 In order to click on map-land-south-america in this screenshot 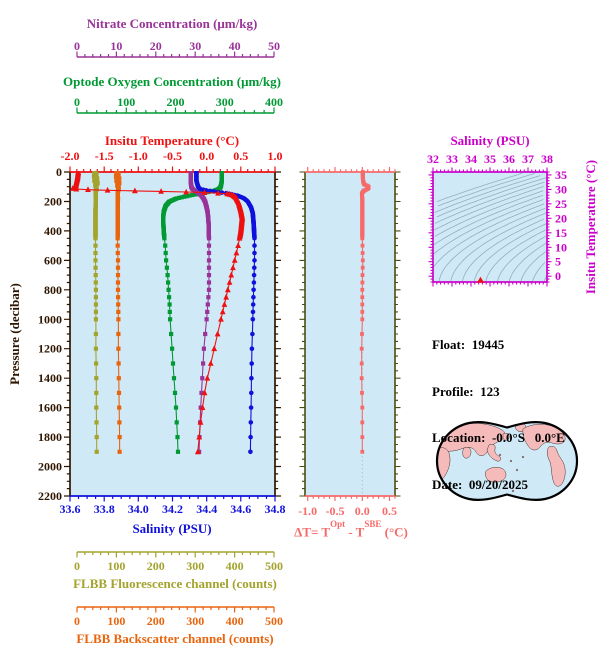, I will do `click(556, 466)`.